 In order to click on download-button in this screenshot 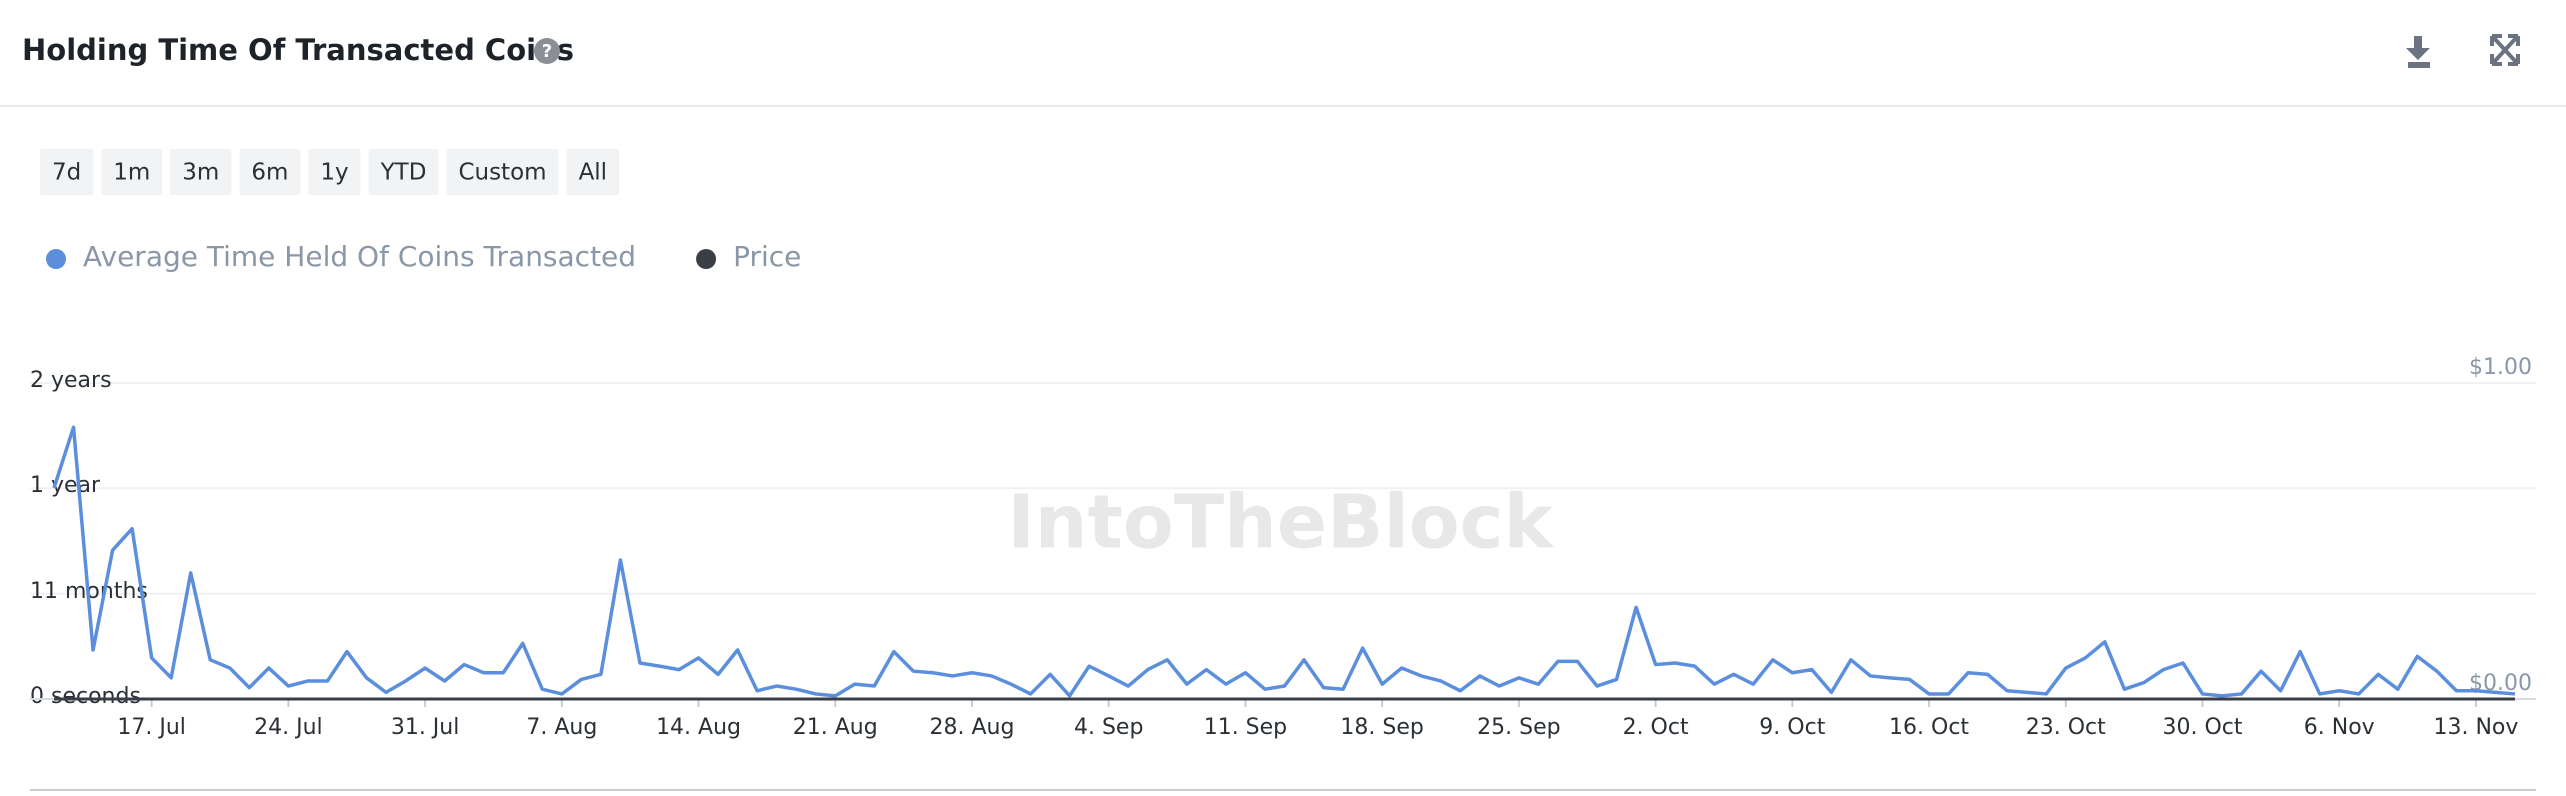, I will do `click(2418, 52)`.